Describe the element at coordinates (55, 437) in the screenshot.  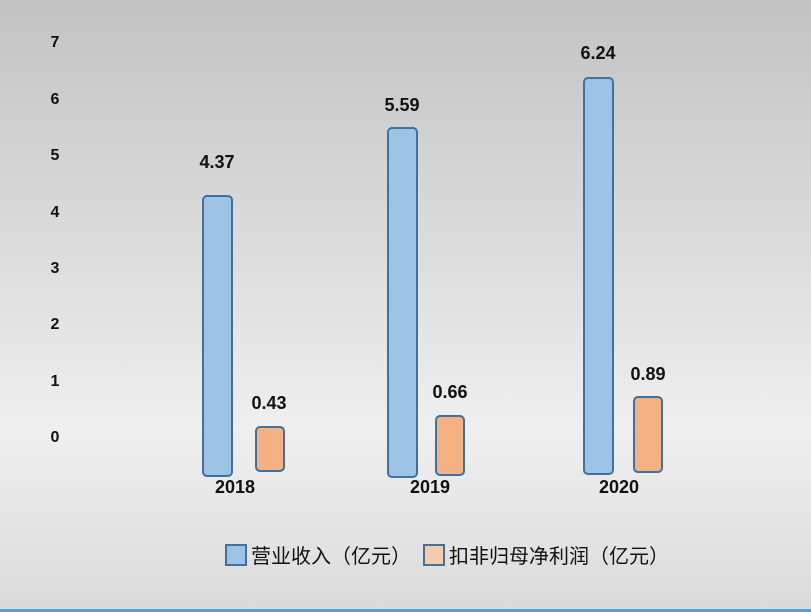
I see `y-tick: 0` at that location.